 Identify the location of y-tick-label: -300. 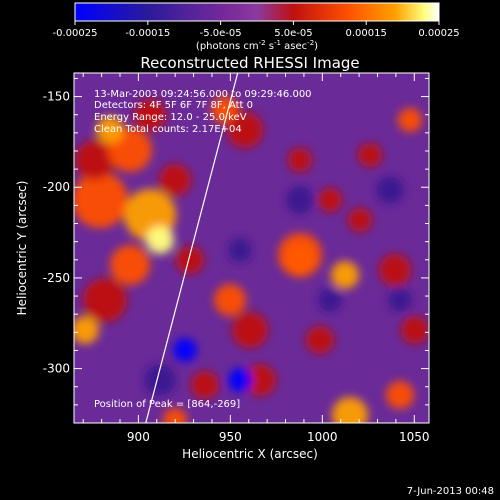
(56, 369).